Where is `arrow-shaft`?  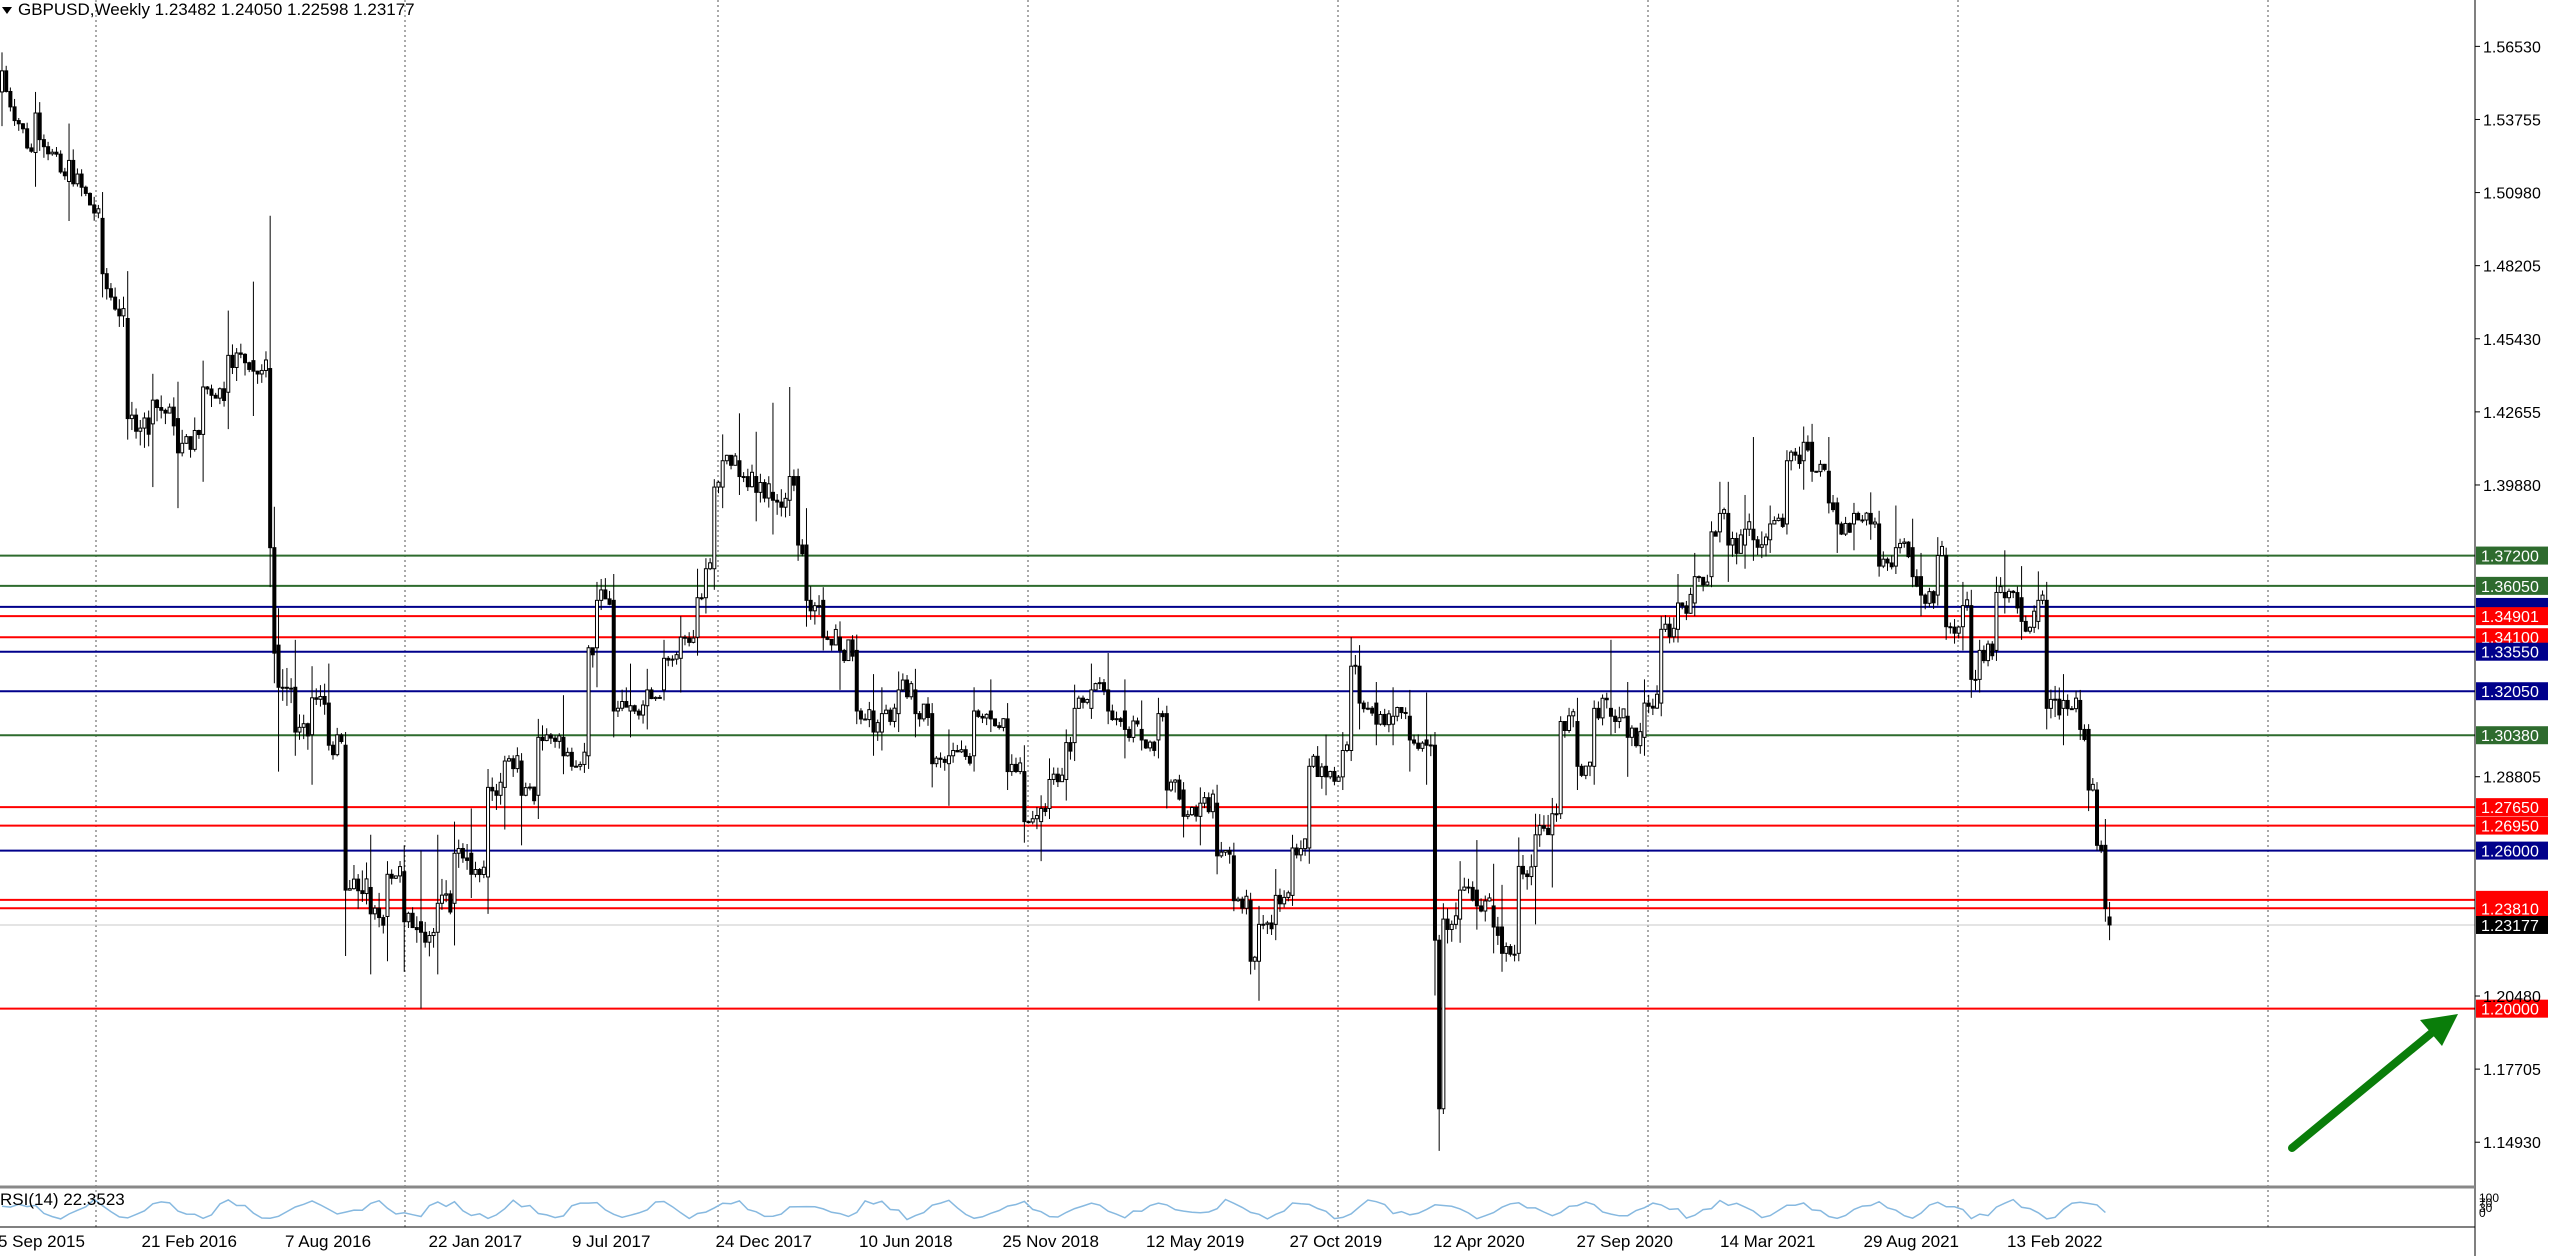 arrow-shaft is located at coordinates (2366, 1087).